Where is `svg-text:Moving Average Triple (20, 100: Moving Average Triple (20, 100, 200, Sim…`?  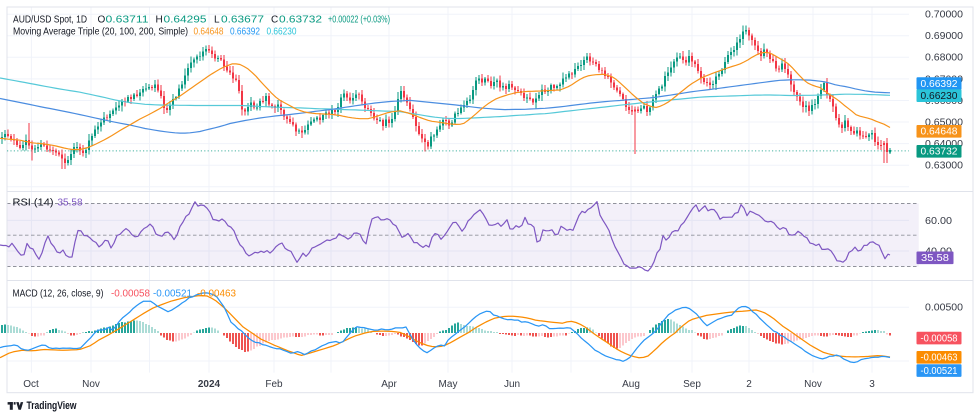 svg-text:Moving Average Triple (20, 100: Moving Average Triple (20, 100, 200, Sim… is located at coordinates (100, 31).